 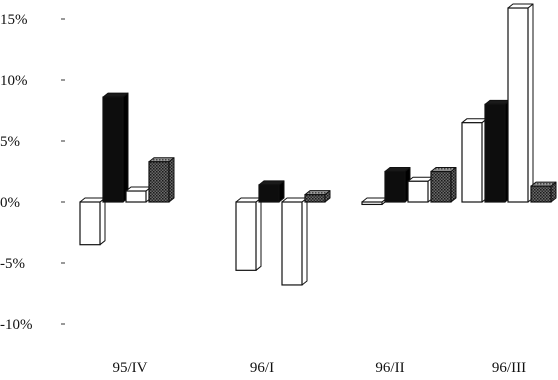 I want to click on y-tick-label: 5%, so click(x=10, y=142).